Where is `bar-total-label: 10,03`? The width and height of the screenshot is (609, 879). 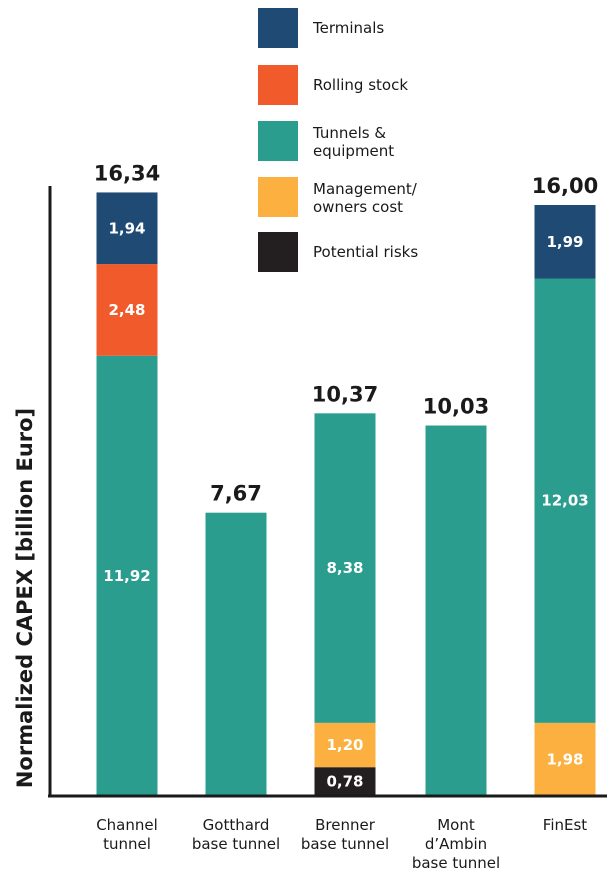
bar-total-label: 10,03 is located at coordinates (456, 407).